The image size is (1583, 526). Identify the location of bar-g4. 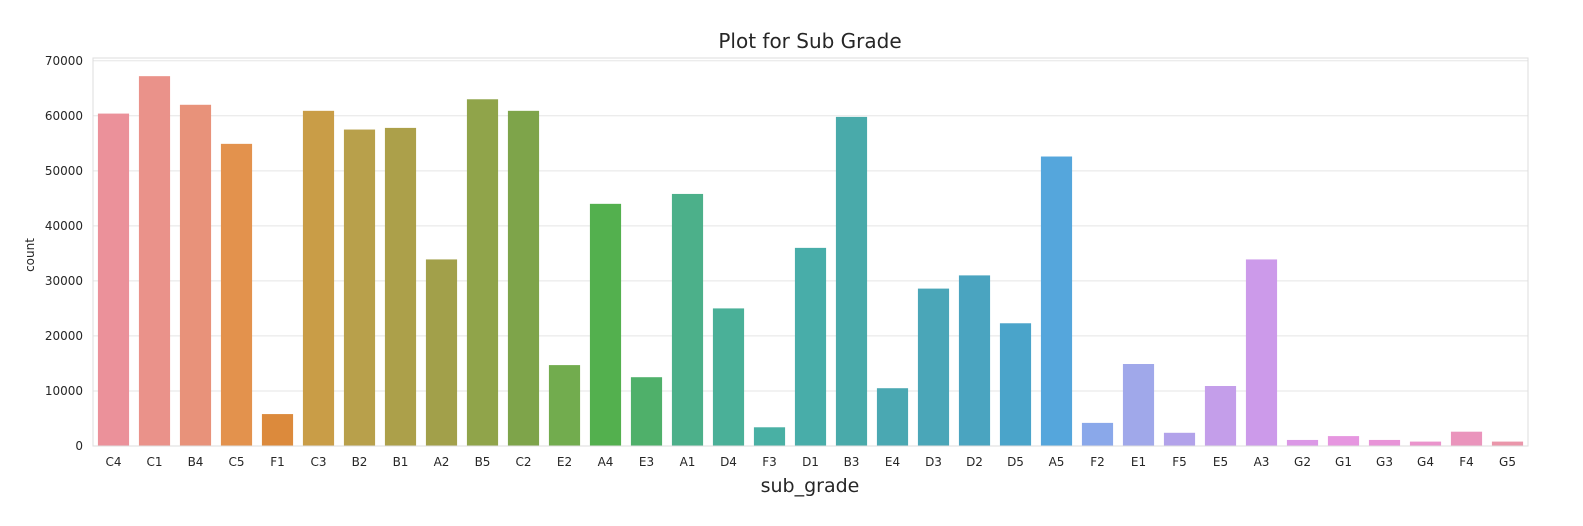
(1425, 443).